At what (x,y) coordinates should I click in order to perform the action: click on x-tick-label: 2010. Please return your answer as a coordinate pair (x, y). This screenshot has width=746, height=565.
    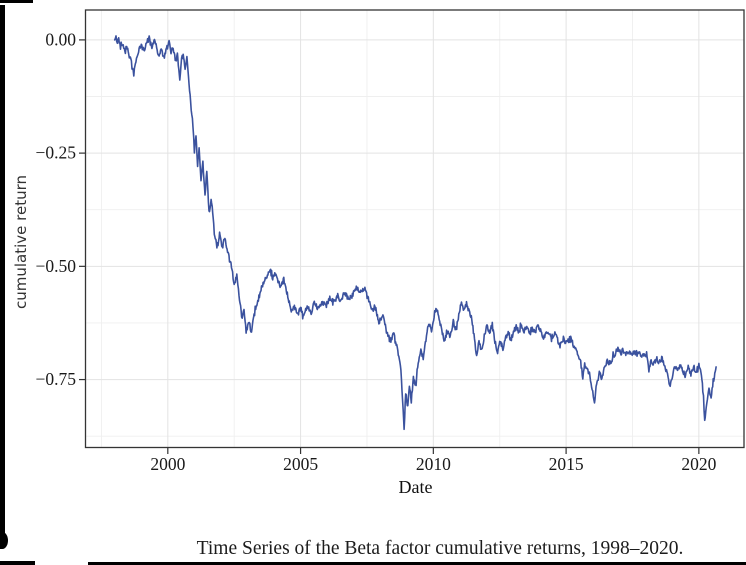
    Looking at the image, I should click on (433, 464).